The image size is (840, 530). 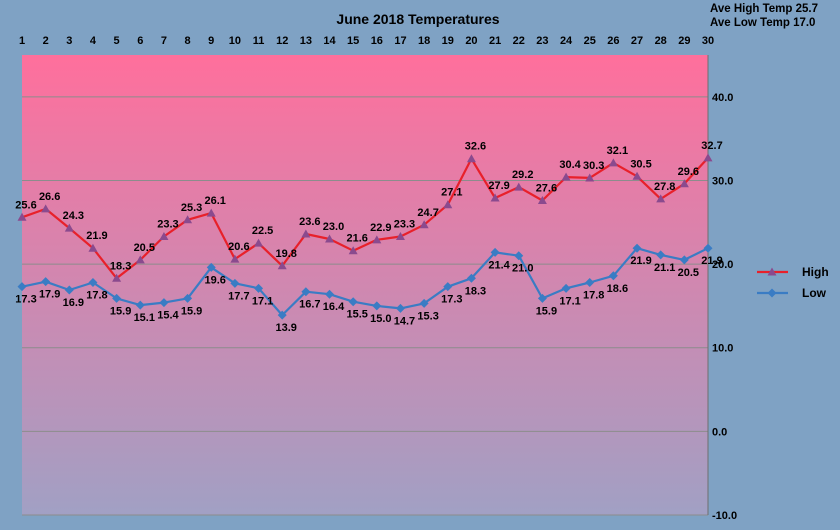 What do you see at coordinates (140, 41) in the screenshot?
I see `x-tick-label: 6` at bounding box center [140, 41].